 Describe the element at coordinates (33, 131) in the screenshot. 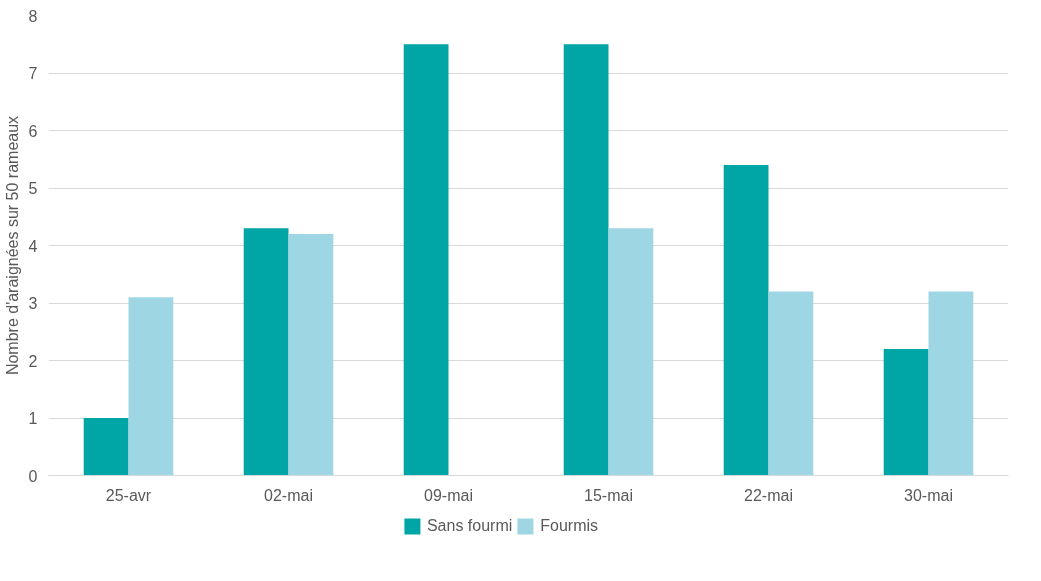

I see `y-tick-label: 6` at that location.